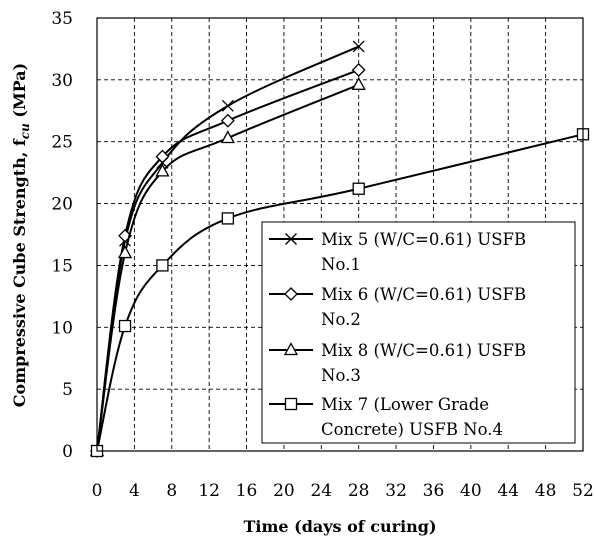 This screenshot has width=595, height=544. I want to click on legend-label: No.2, so click(341, 319).